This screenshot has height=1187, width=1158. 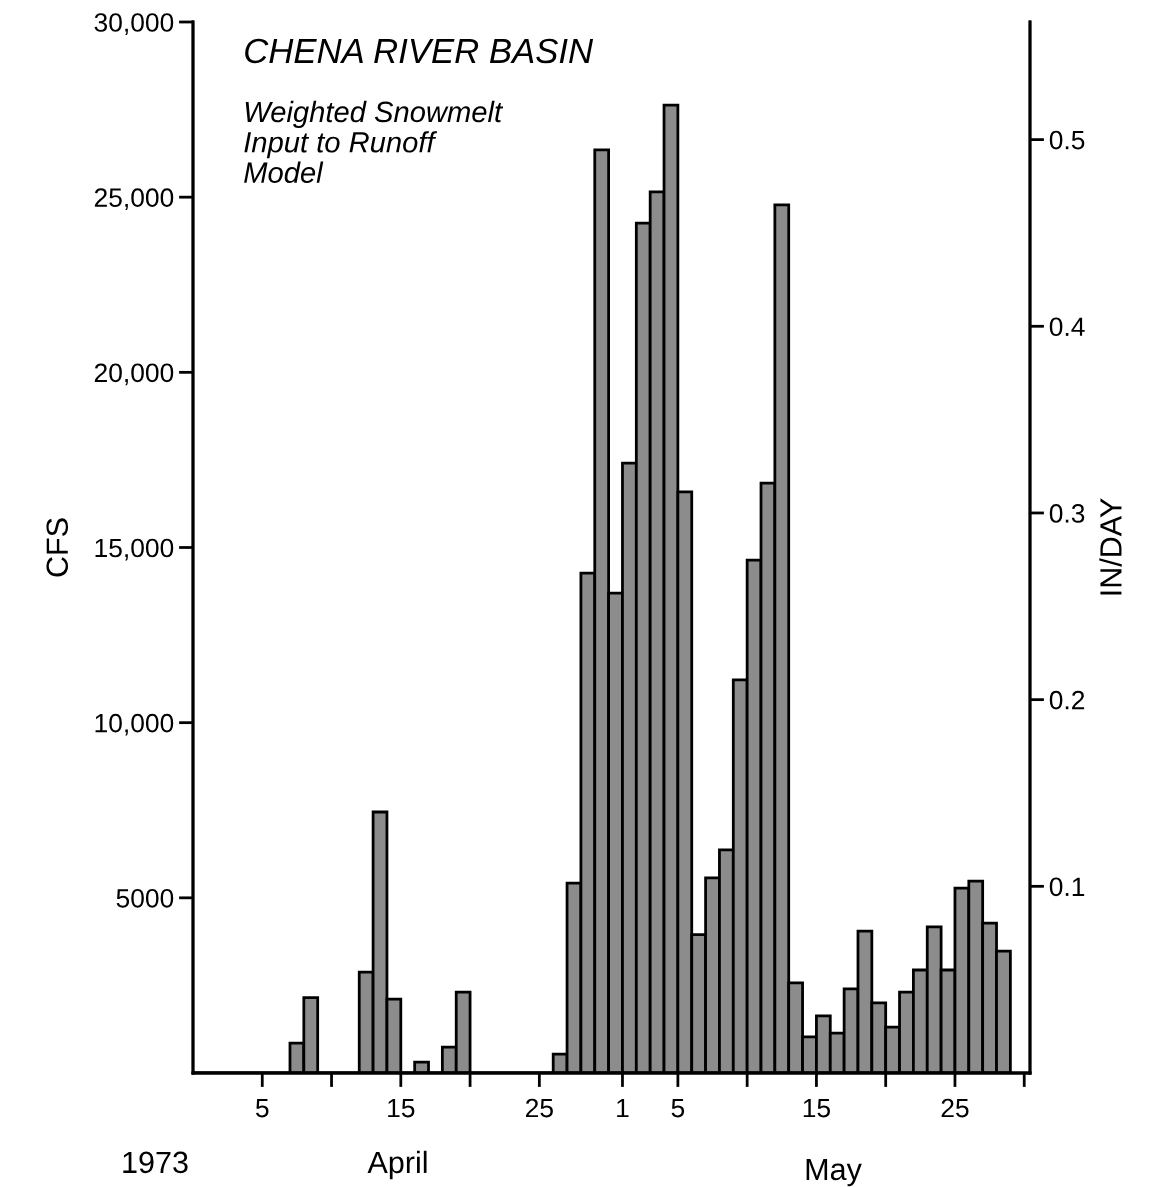 What do you see at coordinates (1110, 546) in the screenshot?
I see `y2-axis-title: IN/DAY` at bounding box center [1110, 546].